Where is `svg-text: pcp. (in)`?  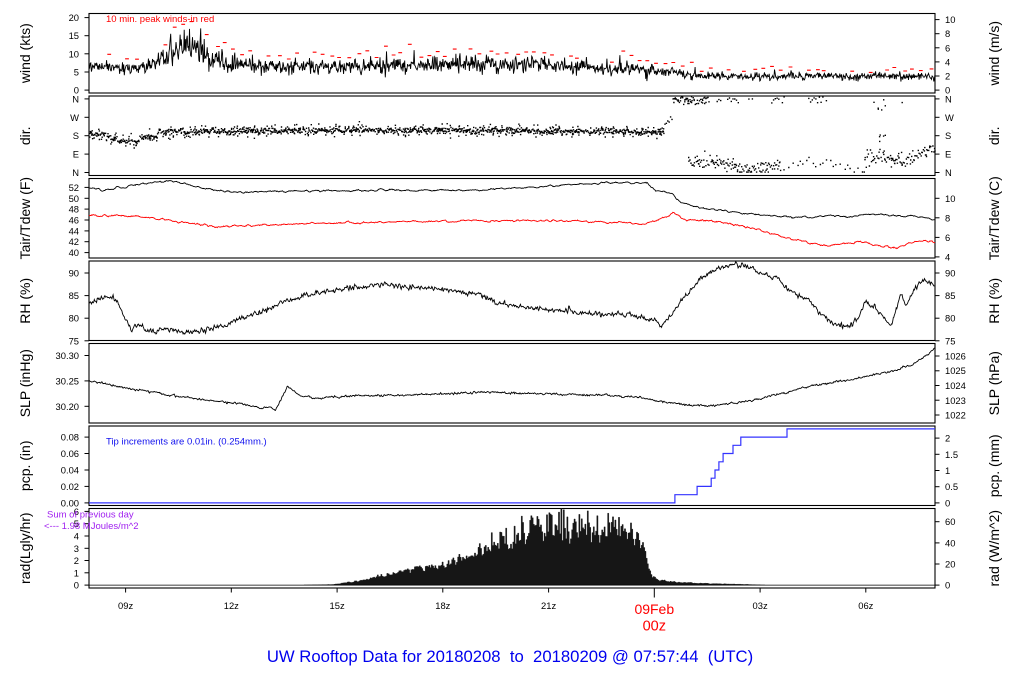
svg-text: pcp. (in) is located at coordinates (25, 466).